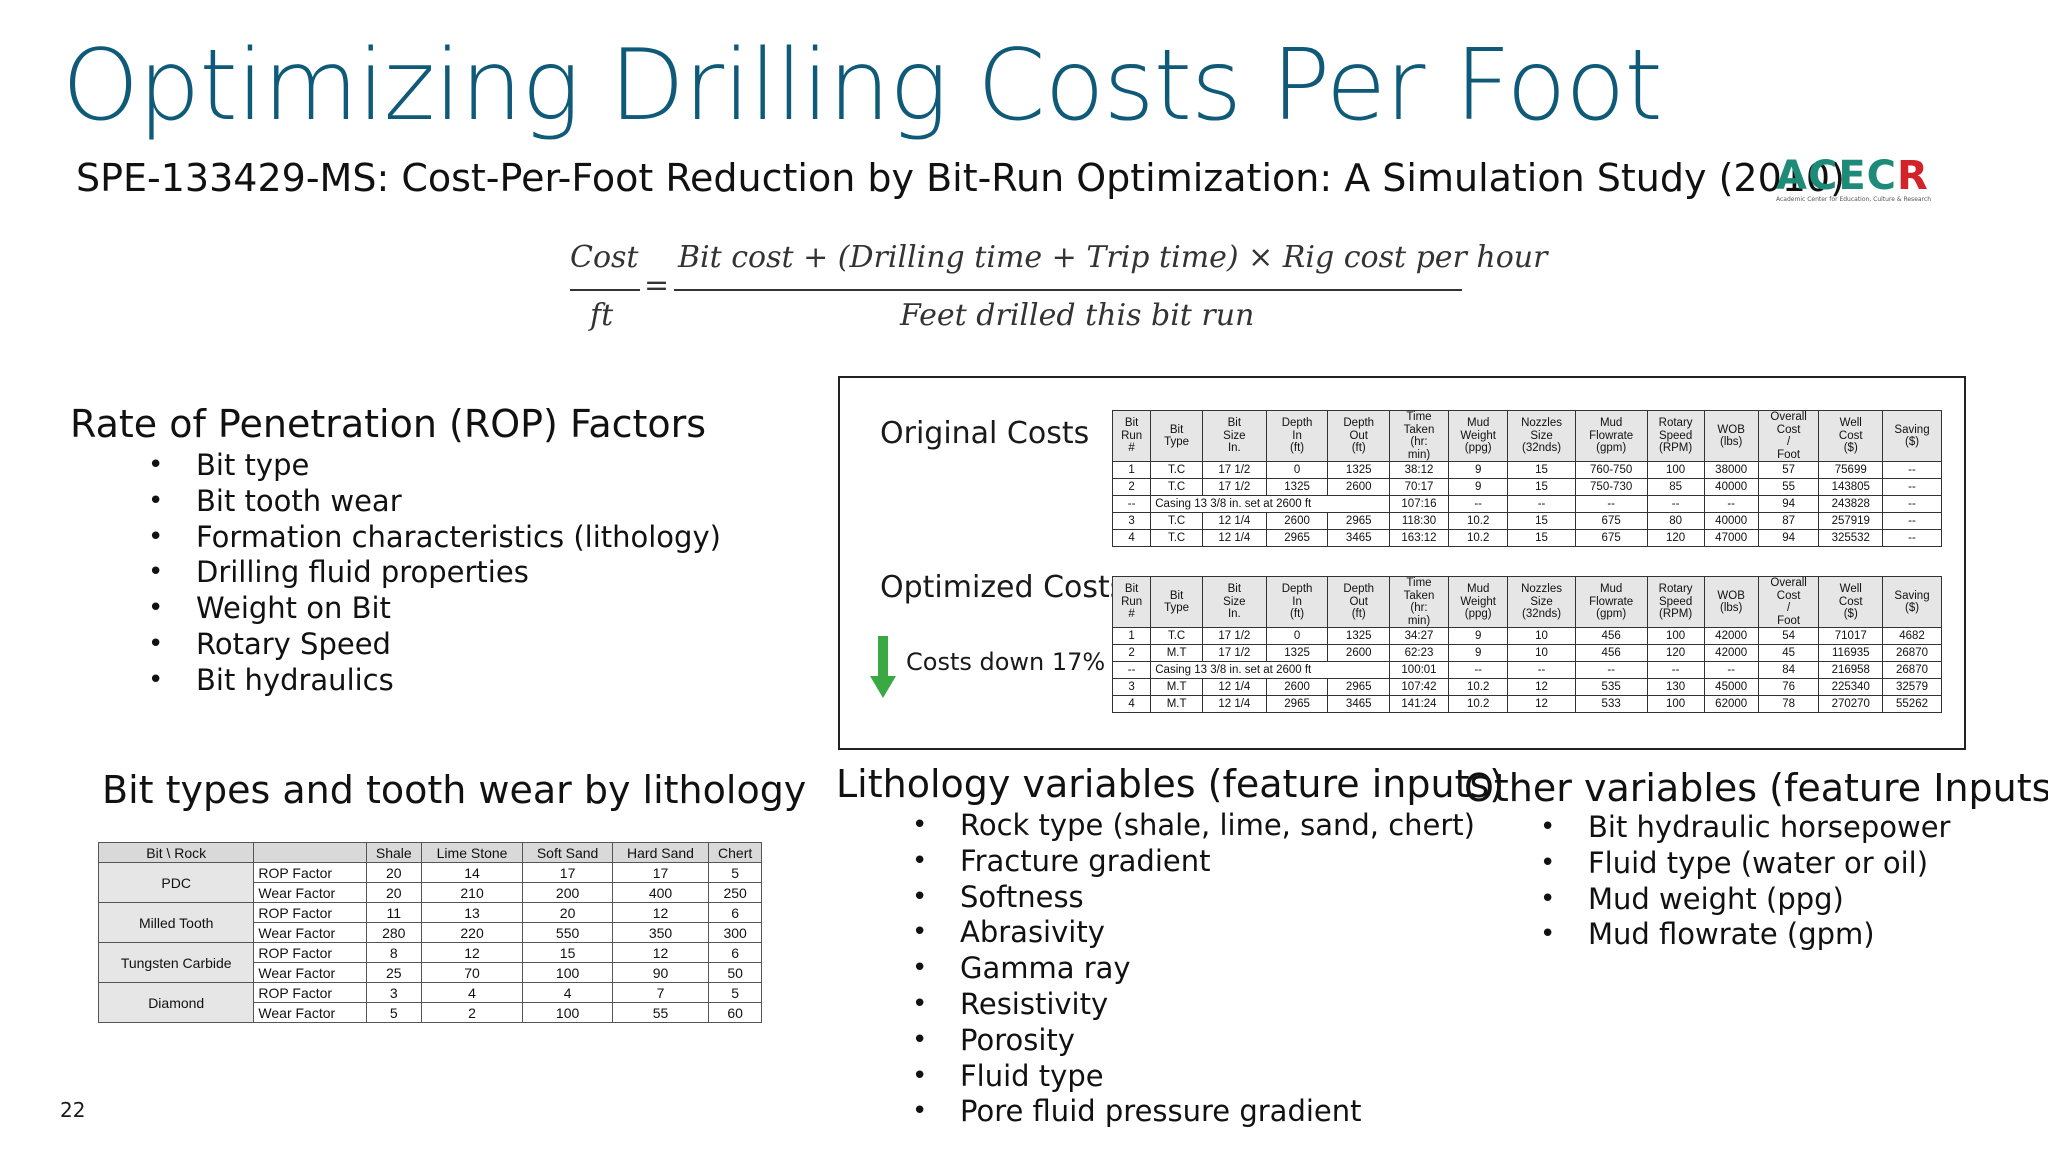  Describe the element at coordinates (1419, 636) in the screenshot. I see `table-cell: 34:27` at that location.